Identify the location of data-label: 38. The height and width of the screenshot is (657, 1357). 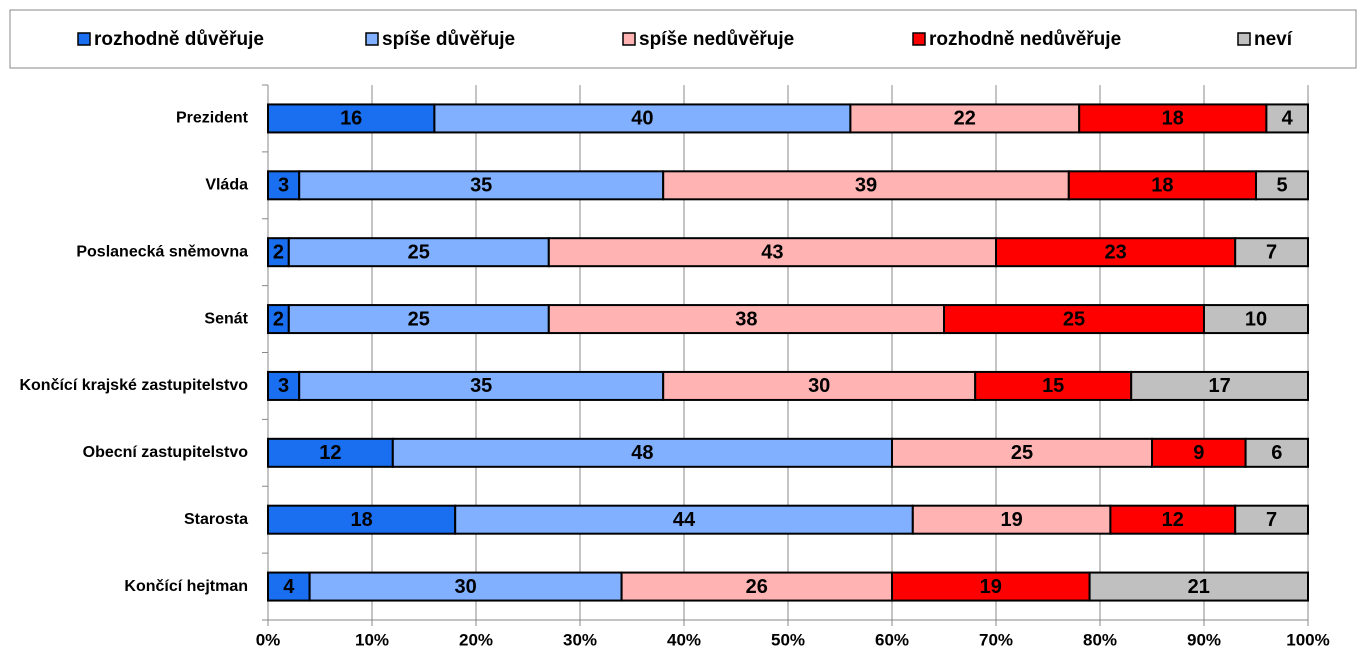
(746, 319).